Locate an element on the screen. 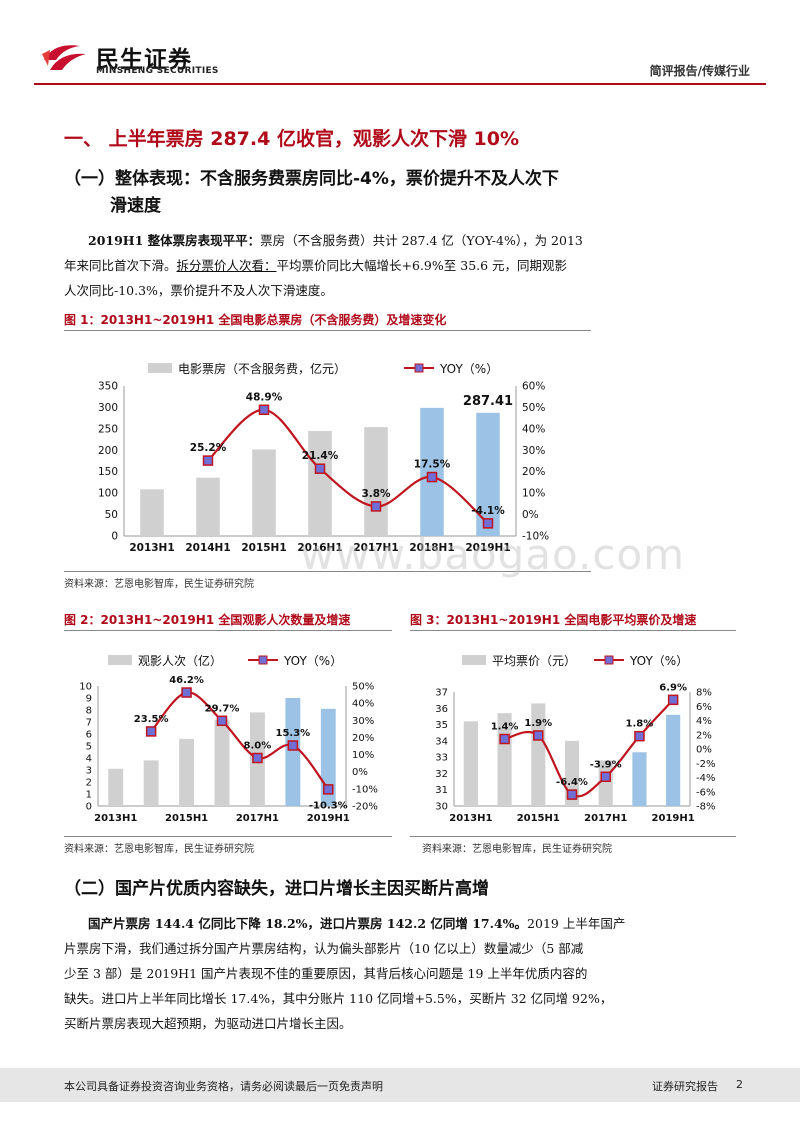 The image size is (800, 1132). yoy-data-label: -10.3% is located at coordinates (328, 805).